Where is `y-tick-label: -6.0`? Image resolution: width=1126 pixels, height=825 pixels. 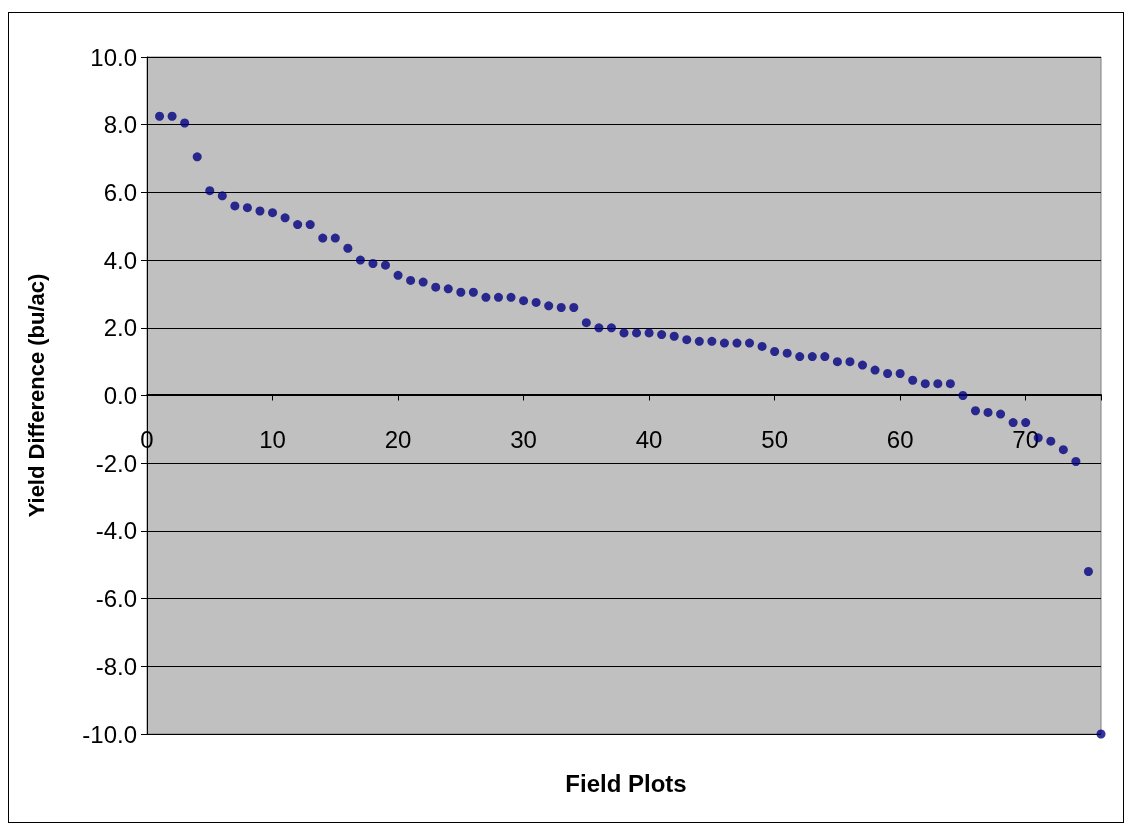 y-tick-label: -6.0 is located at coordinates (116, 599).